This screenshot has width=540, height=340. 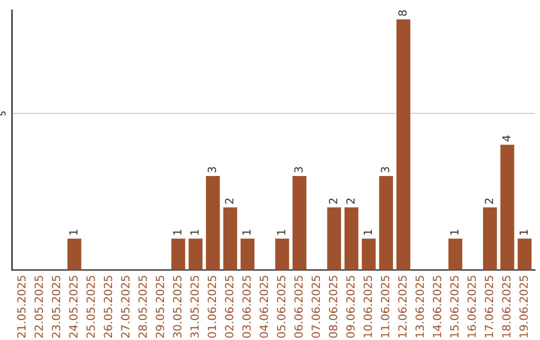 What do you see at coordinates (108, 307) in the screenshot?
I see `x-tick-label: 26.05.2025` at bounding box center [108, 307].